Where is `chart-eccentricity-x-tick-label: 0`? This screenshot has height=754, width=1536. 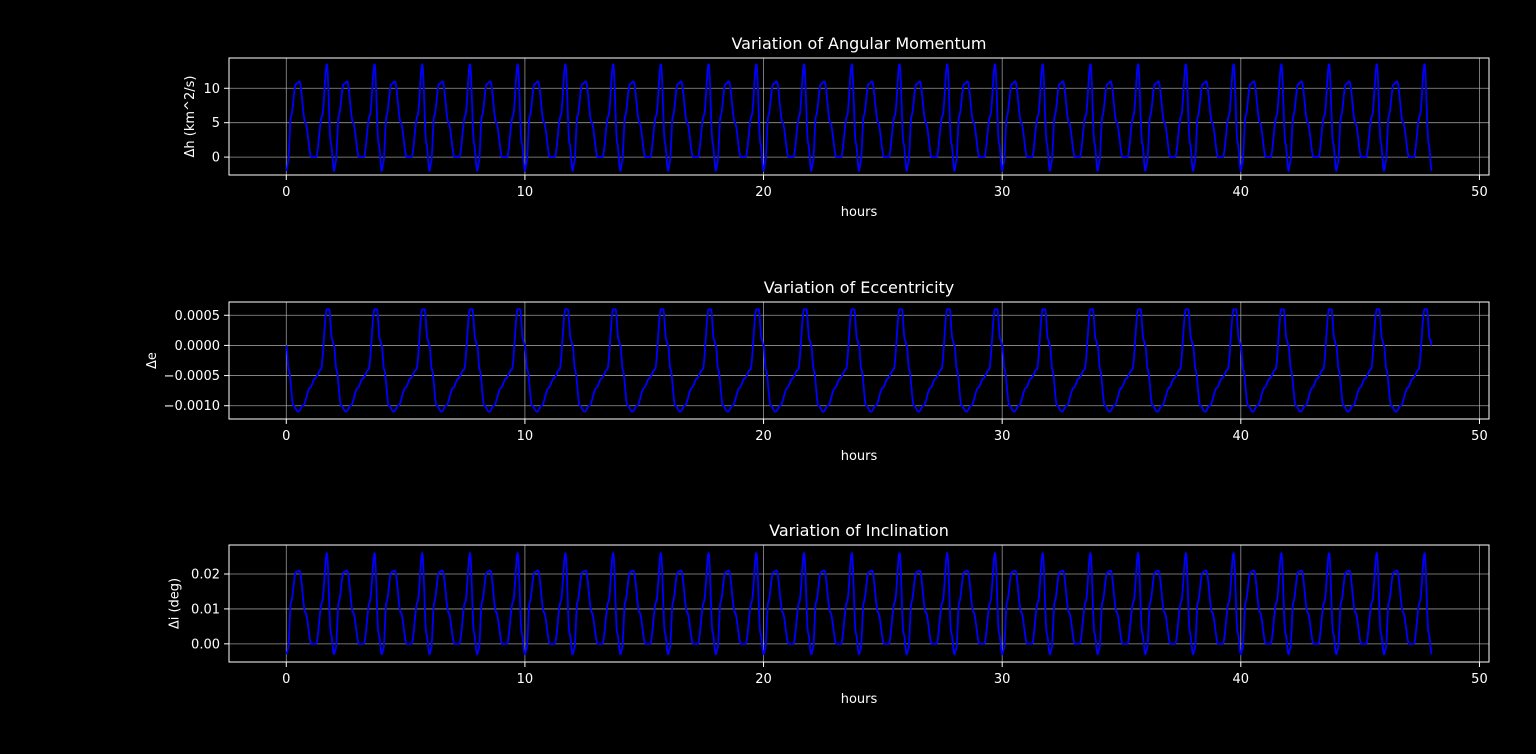
chart-eccentricity-x-tick-label: 0 is located at coordinates (286, 436).